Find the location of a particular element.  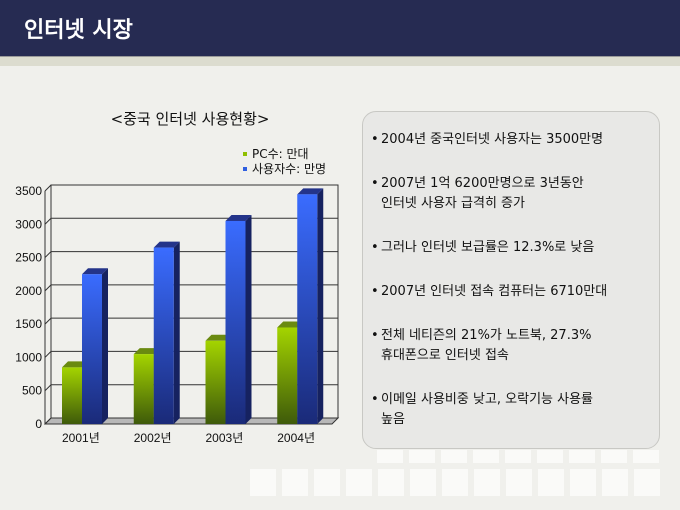

bullet-text: 2007년 1억 6200만명으로 3년동안 is located at coordinates (482, 183).